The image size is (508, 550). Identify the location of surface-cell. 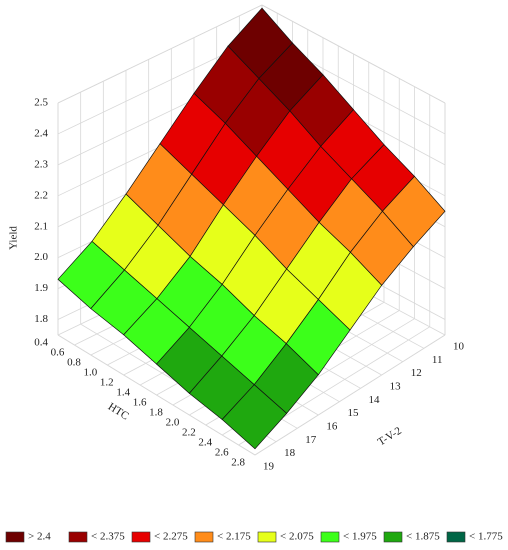
(254, 417).